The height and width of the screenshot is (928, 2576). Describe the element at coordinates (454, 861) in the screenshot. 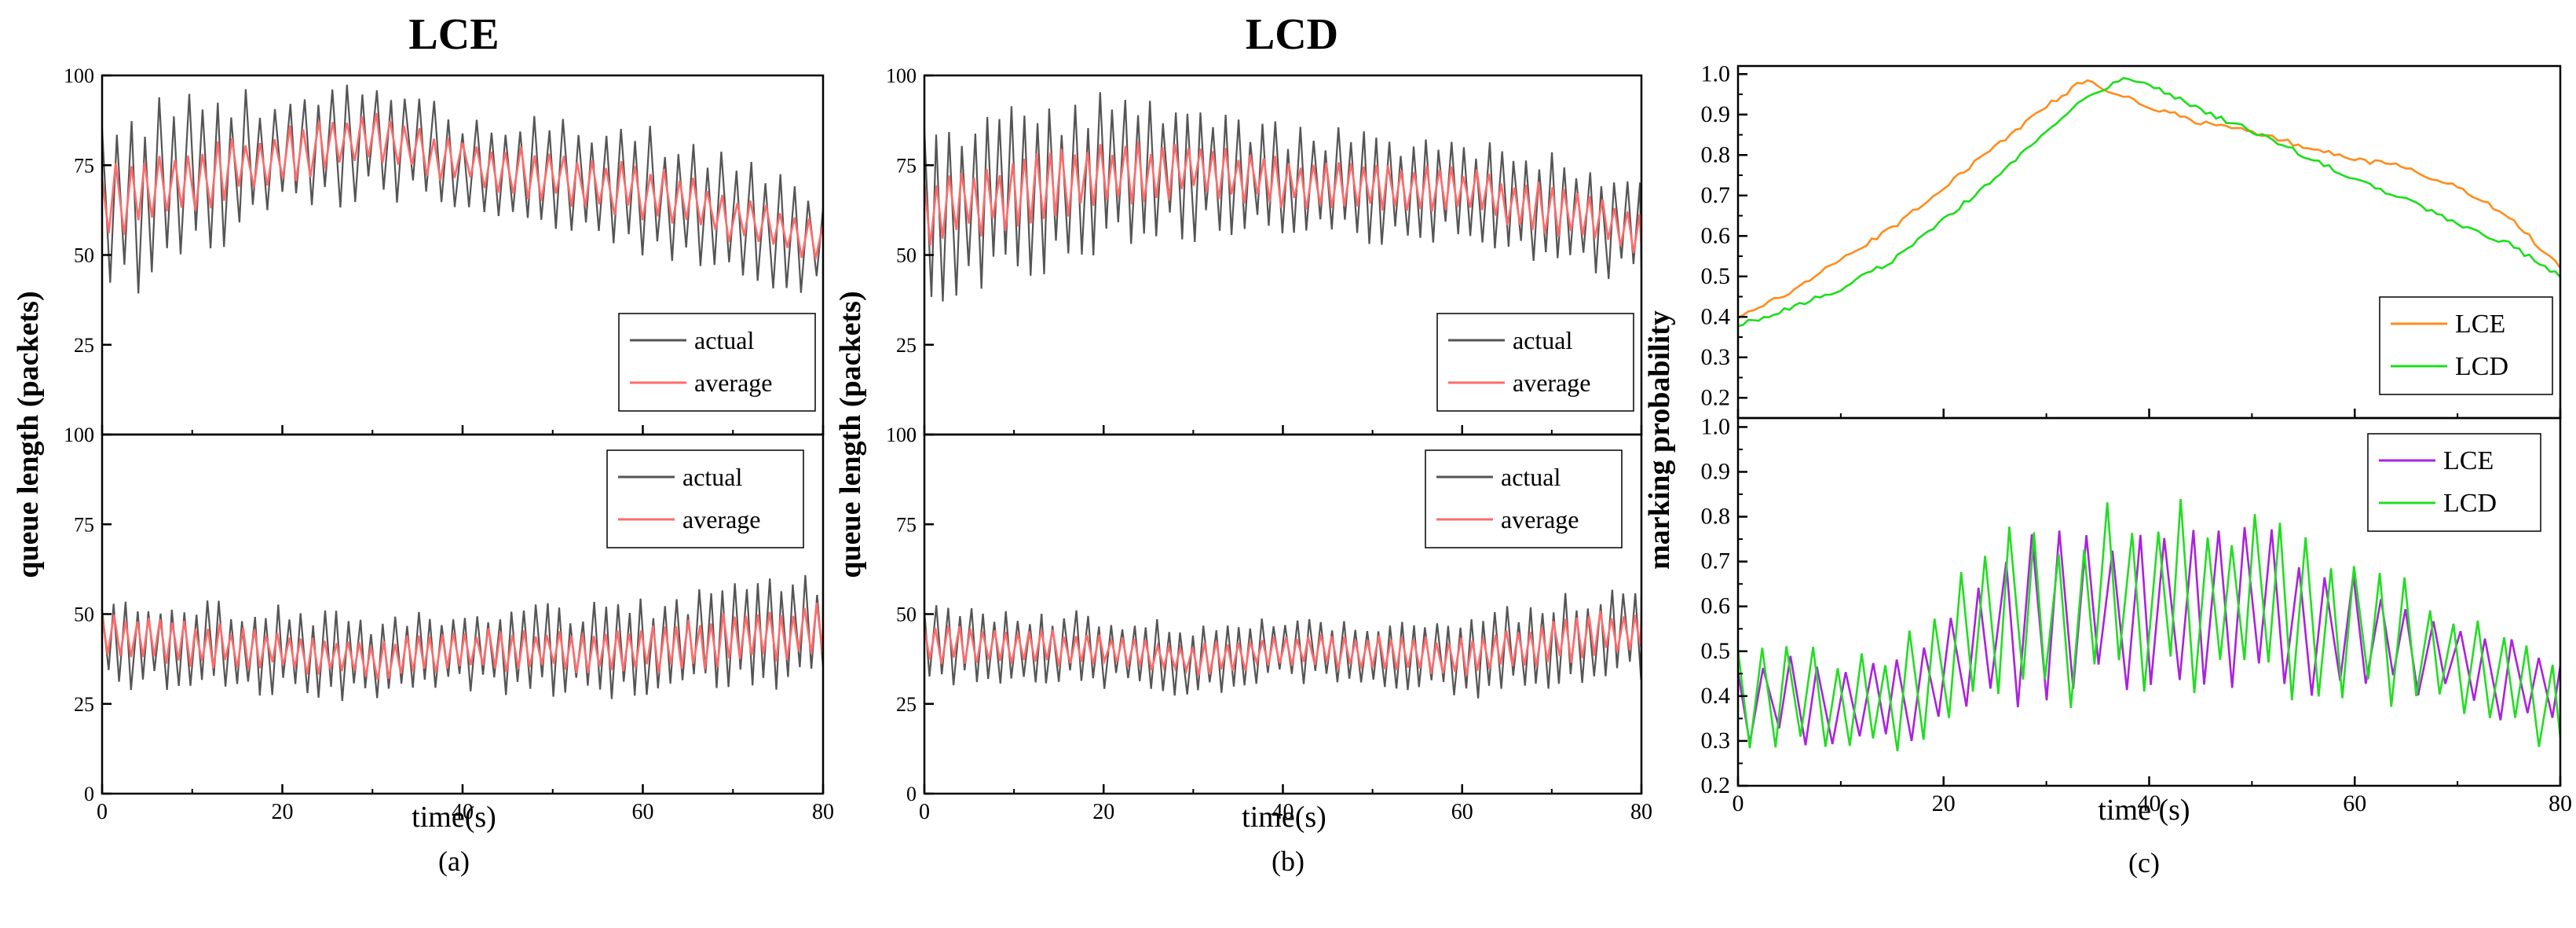

I see `panel-caption: (a)` at that location.